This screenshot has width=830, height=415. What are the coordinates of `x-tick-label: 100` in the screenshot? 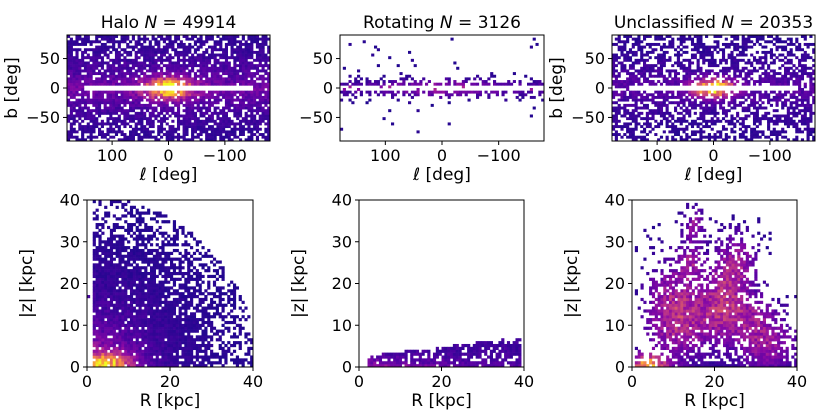 It's located at (112, 155).